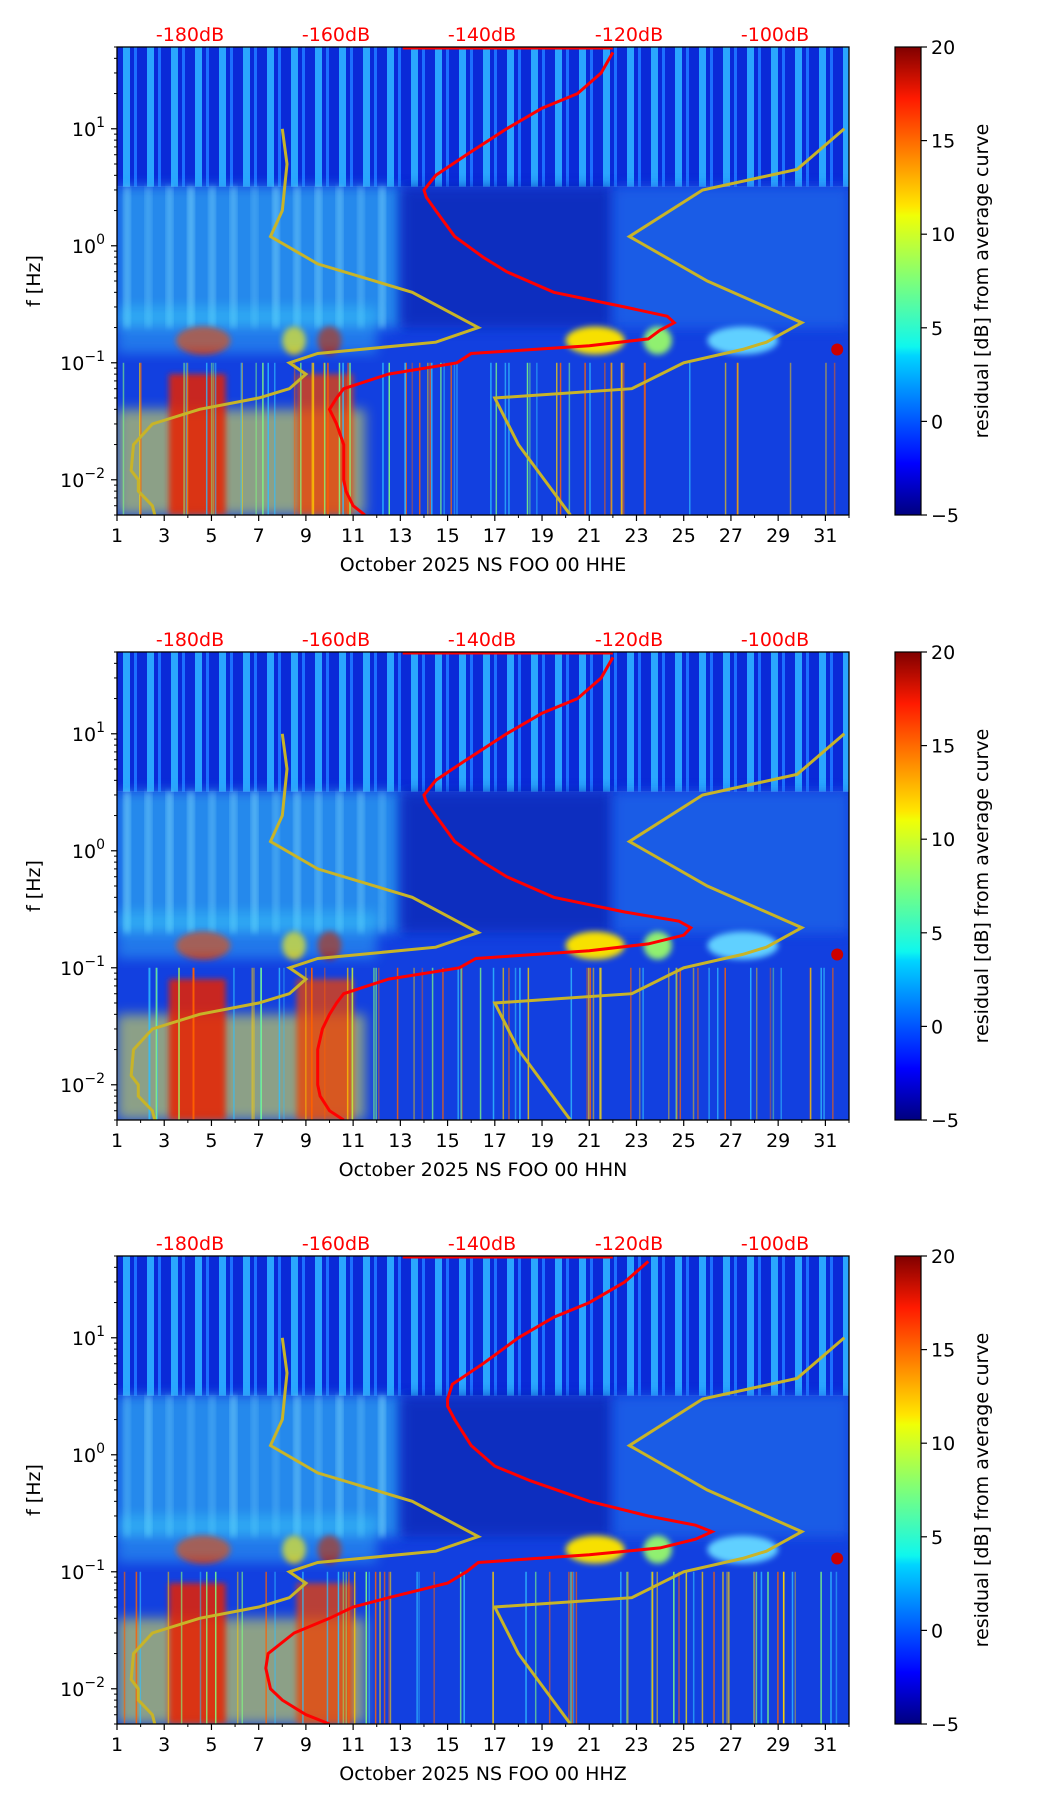 This screenshot has width=1052, height=1806. I want to click on colorbar-tick-label: 5, so click(937, 1538).